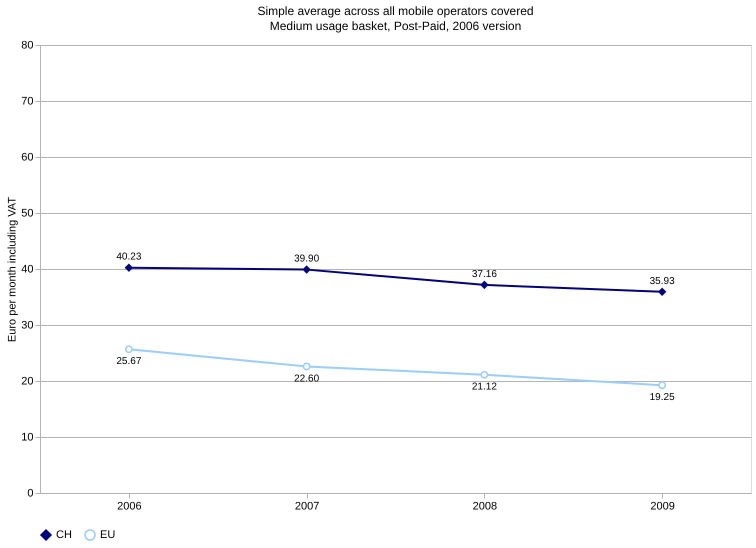  What do you see at coordinates (12, 269) in the screenshot?
I see `y-axis-title: Euro per month including VAT` at bounding box center [12, 269].